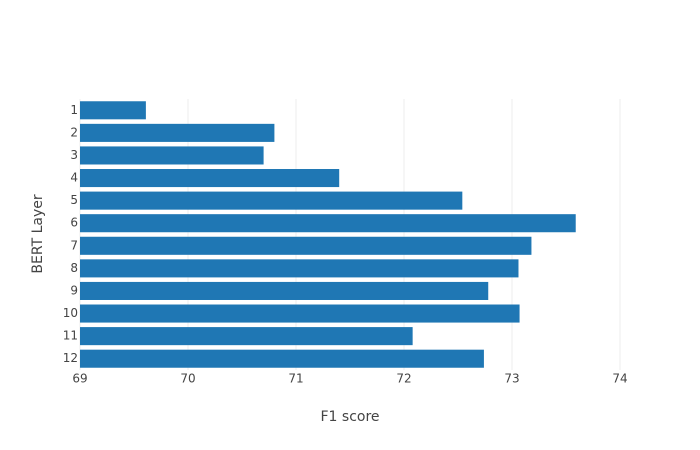  What do you see at coordinates (74, 223) in the screenshot?
I see `y-tick-label: 6` at bounding box center [74, 223].